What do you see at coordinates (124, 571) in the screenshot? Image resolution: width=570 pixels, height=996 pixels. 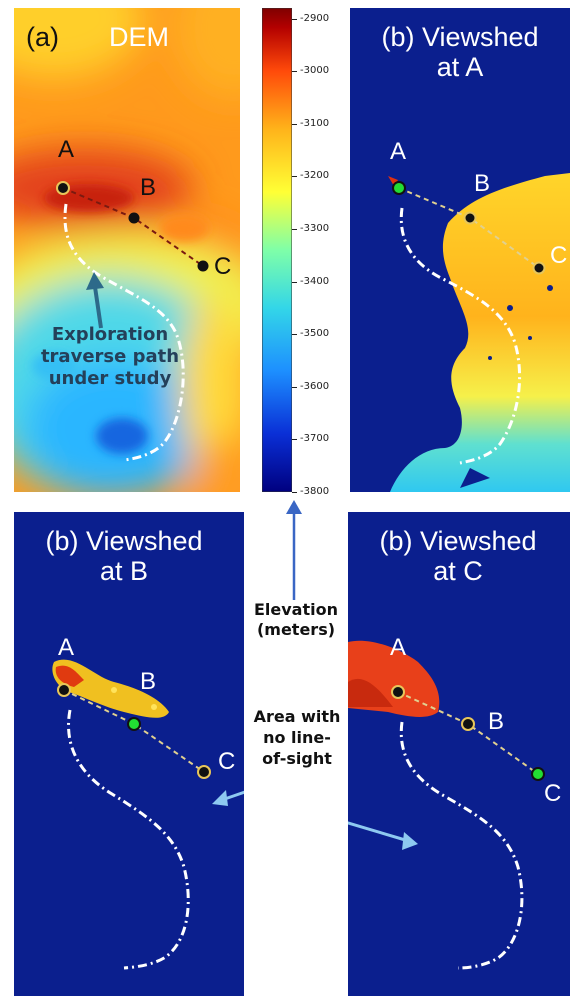 I see `panel-b-b-title-line2: at B` at bounding box center [124, 571].